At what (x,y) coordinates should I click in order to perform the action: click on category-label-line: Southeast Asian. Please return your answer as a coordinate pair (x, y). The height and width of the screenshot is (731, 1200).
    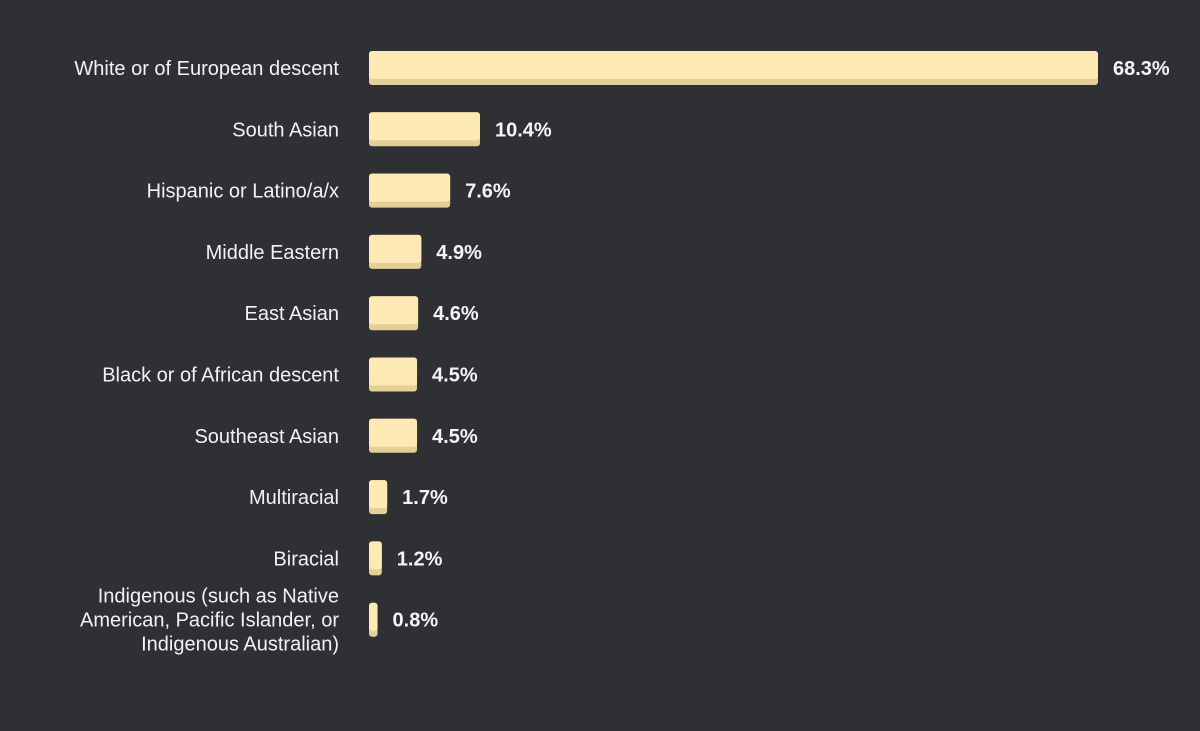
    Looking at the image, I should click on (266, 437).